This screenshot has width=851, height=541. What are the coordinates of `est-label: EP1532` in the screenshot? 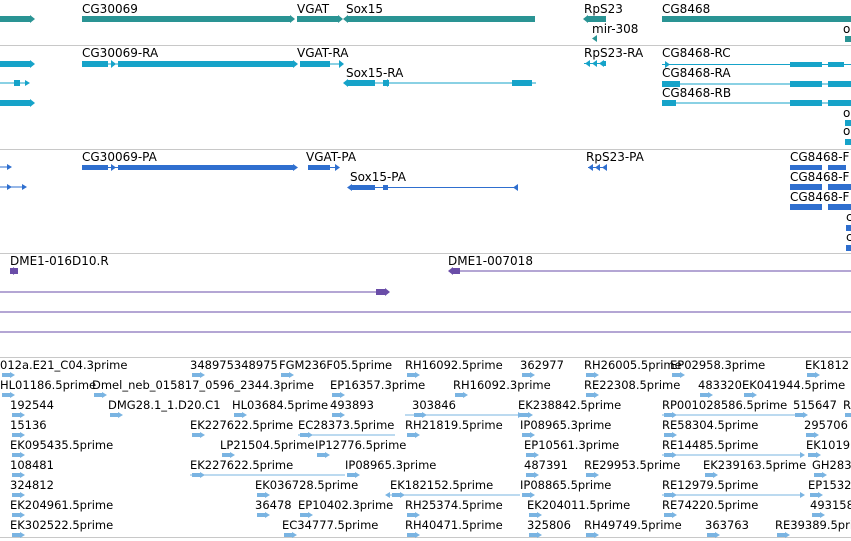 It's located at (829, 485).